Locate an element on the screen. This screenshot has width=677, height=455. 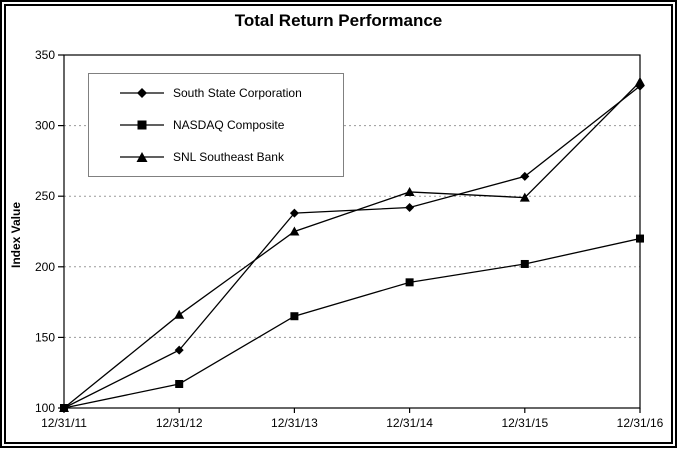
square-marker-icon is located at coordinates (142, 125).